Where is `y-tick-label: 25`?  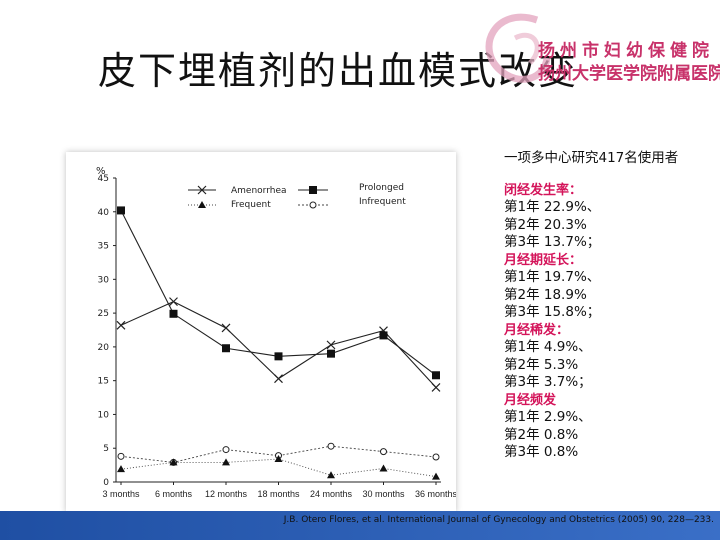
y-tick-label: 25 is located at coordinates (103, 314).